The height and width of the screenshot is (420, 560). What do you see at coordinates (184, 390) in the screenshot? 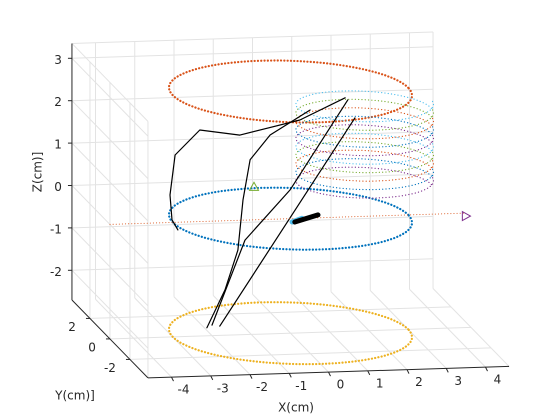
I see `x-tick-label: -4` at bounding box center [184, 390].